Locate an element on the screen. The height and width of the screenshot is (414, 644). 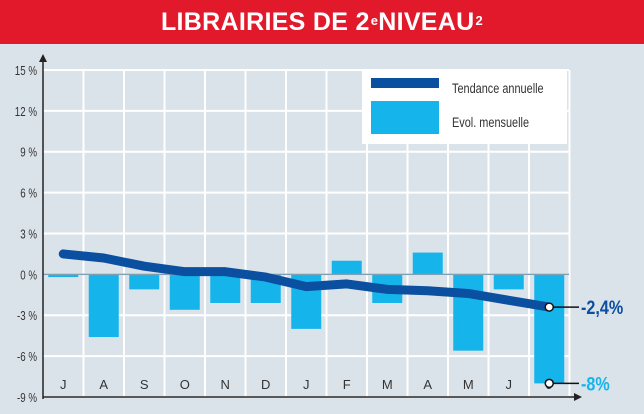
x-tick-label: O is located at coordinates (185, 384).